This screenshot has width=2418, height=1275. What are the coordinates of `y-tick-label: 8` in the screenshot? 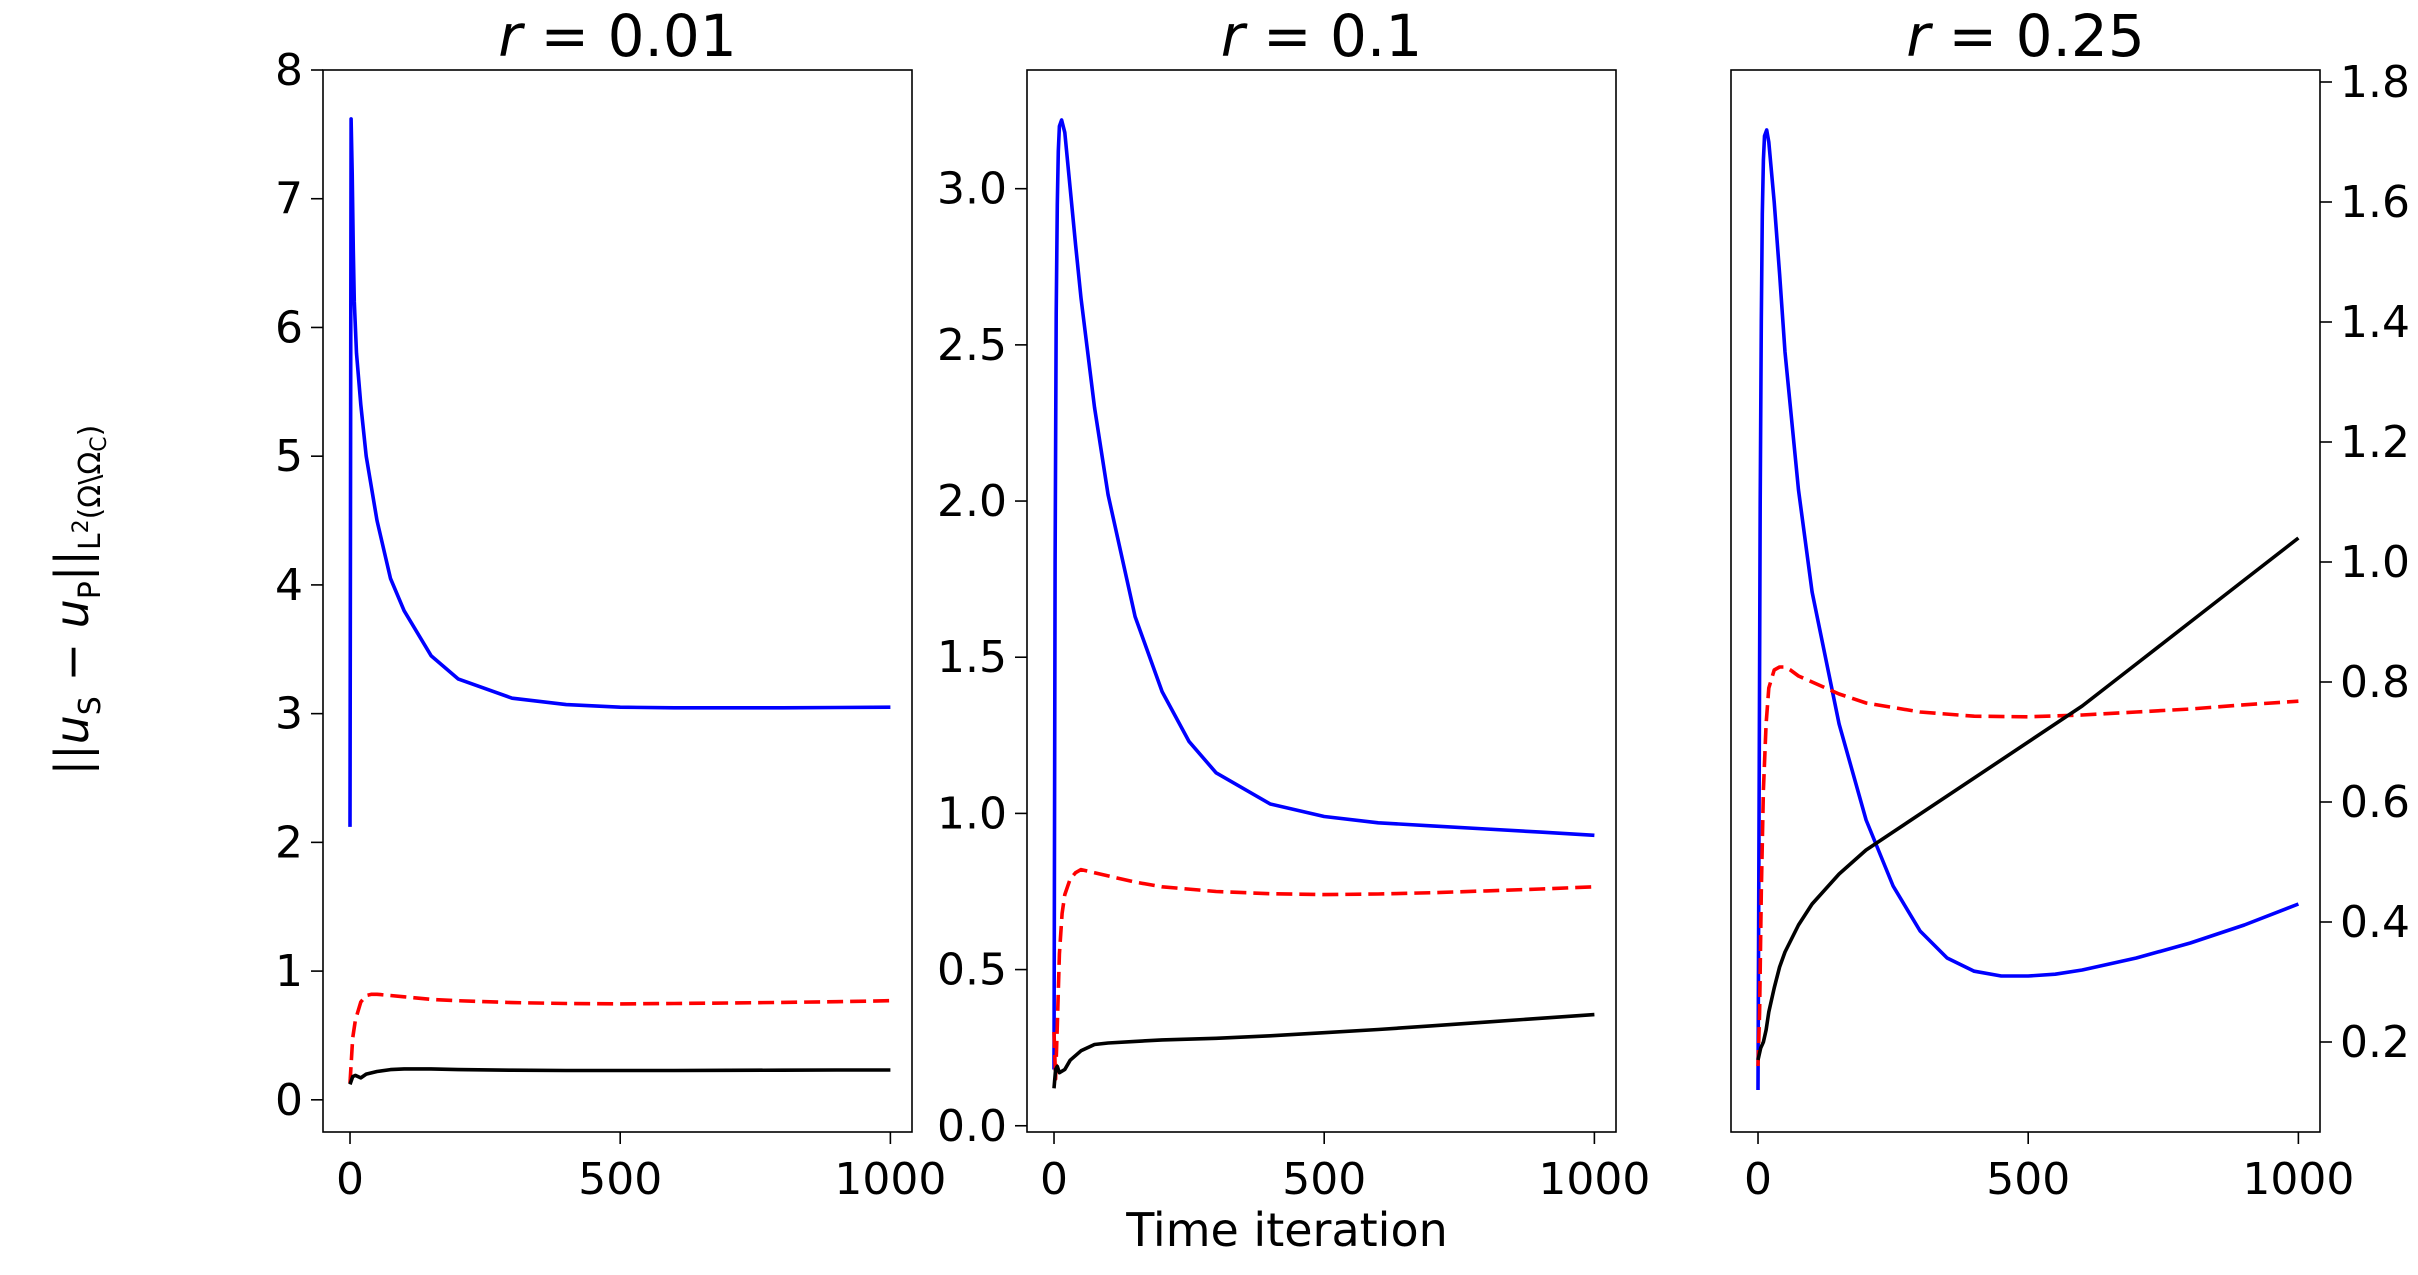 It's located at (289, 70).